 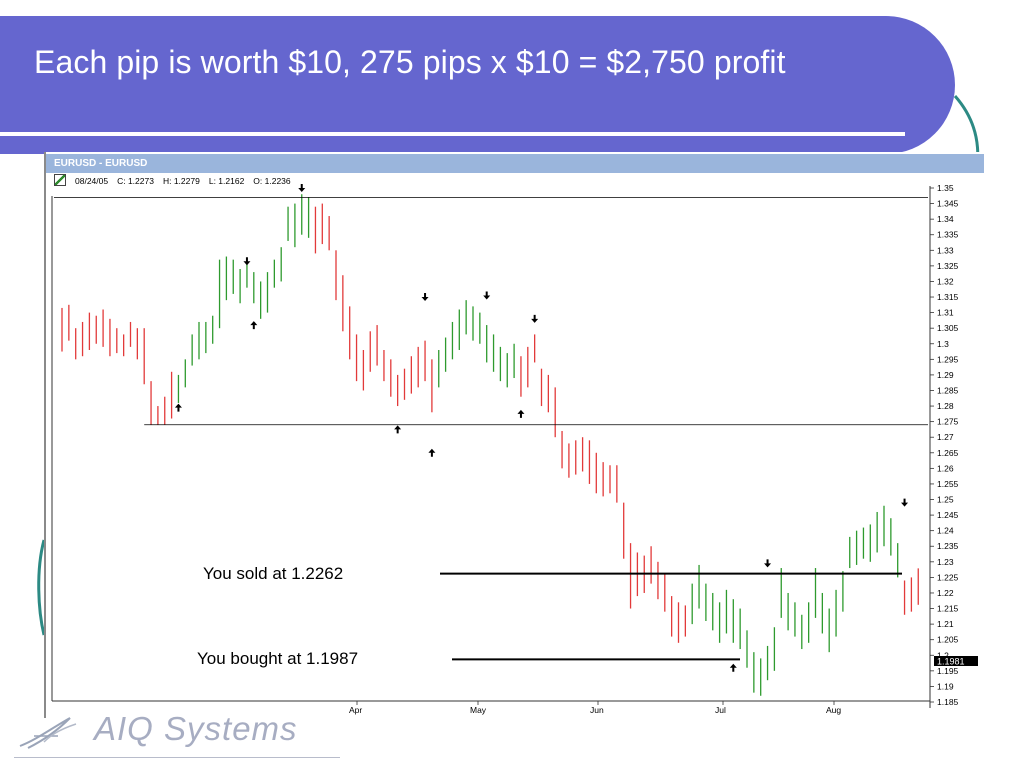 I want to click on aiq-swoosh-icon, so click(x=48, y=733).